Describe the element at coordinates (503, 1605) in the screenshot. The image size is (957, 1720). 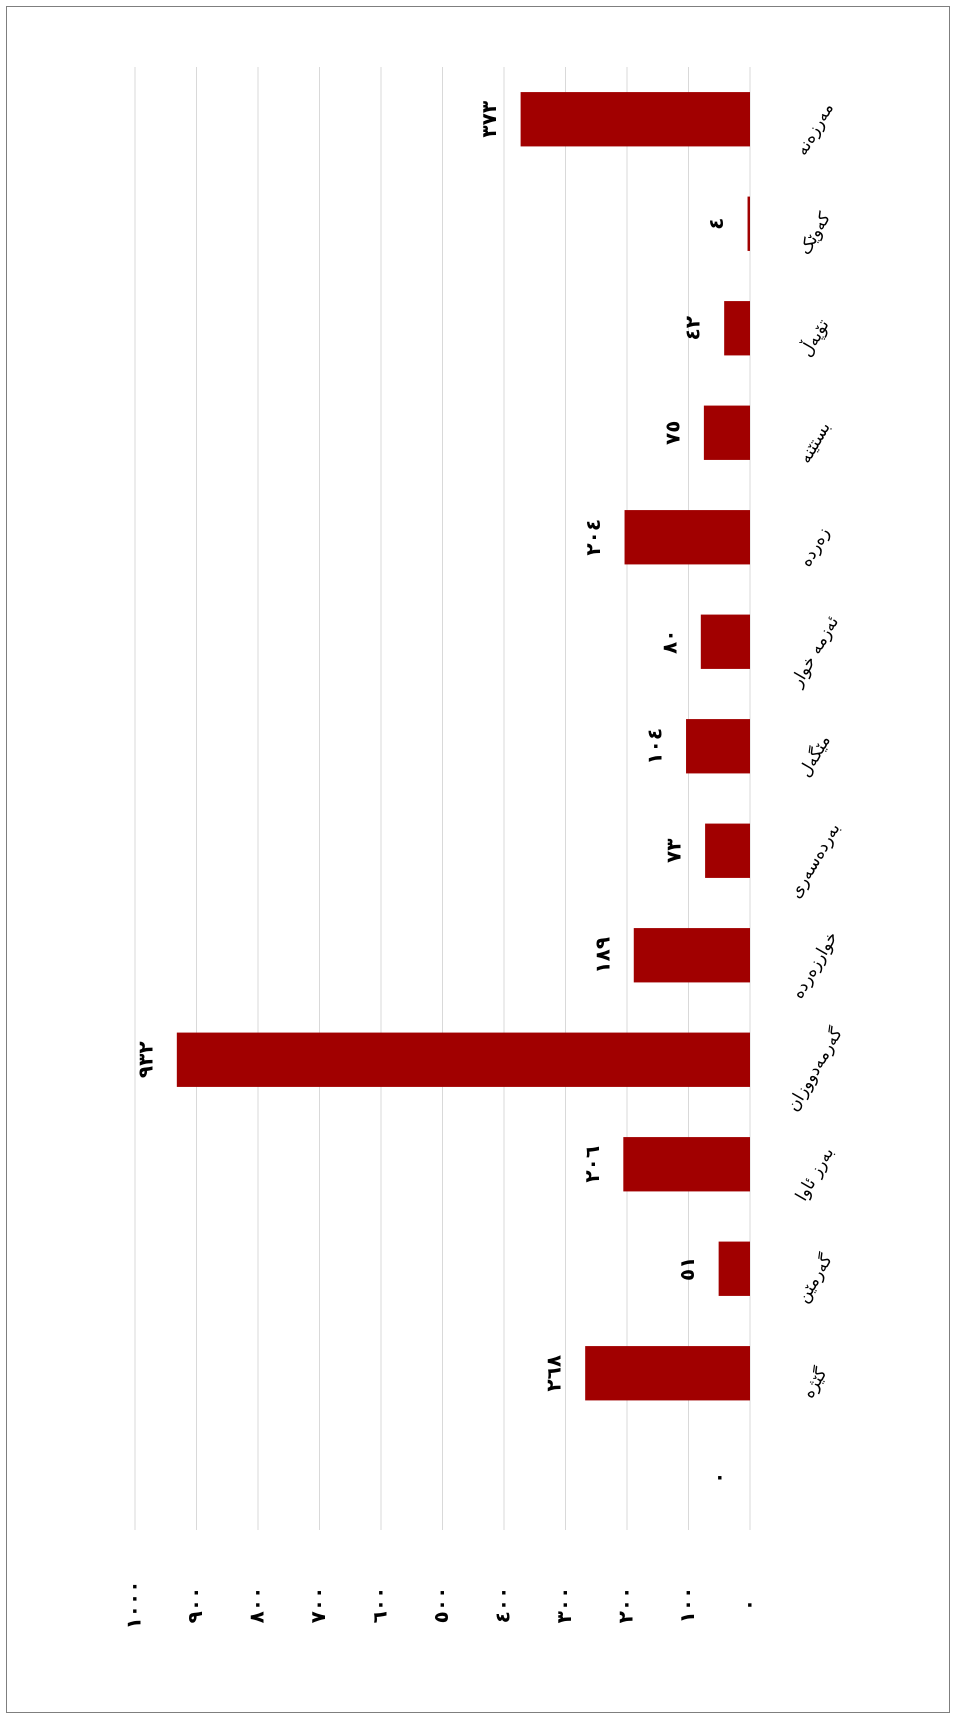
I see `tick-label: ٤٠٠` at that location.